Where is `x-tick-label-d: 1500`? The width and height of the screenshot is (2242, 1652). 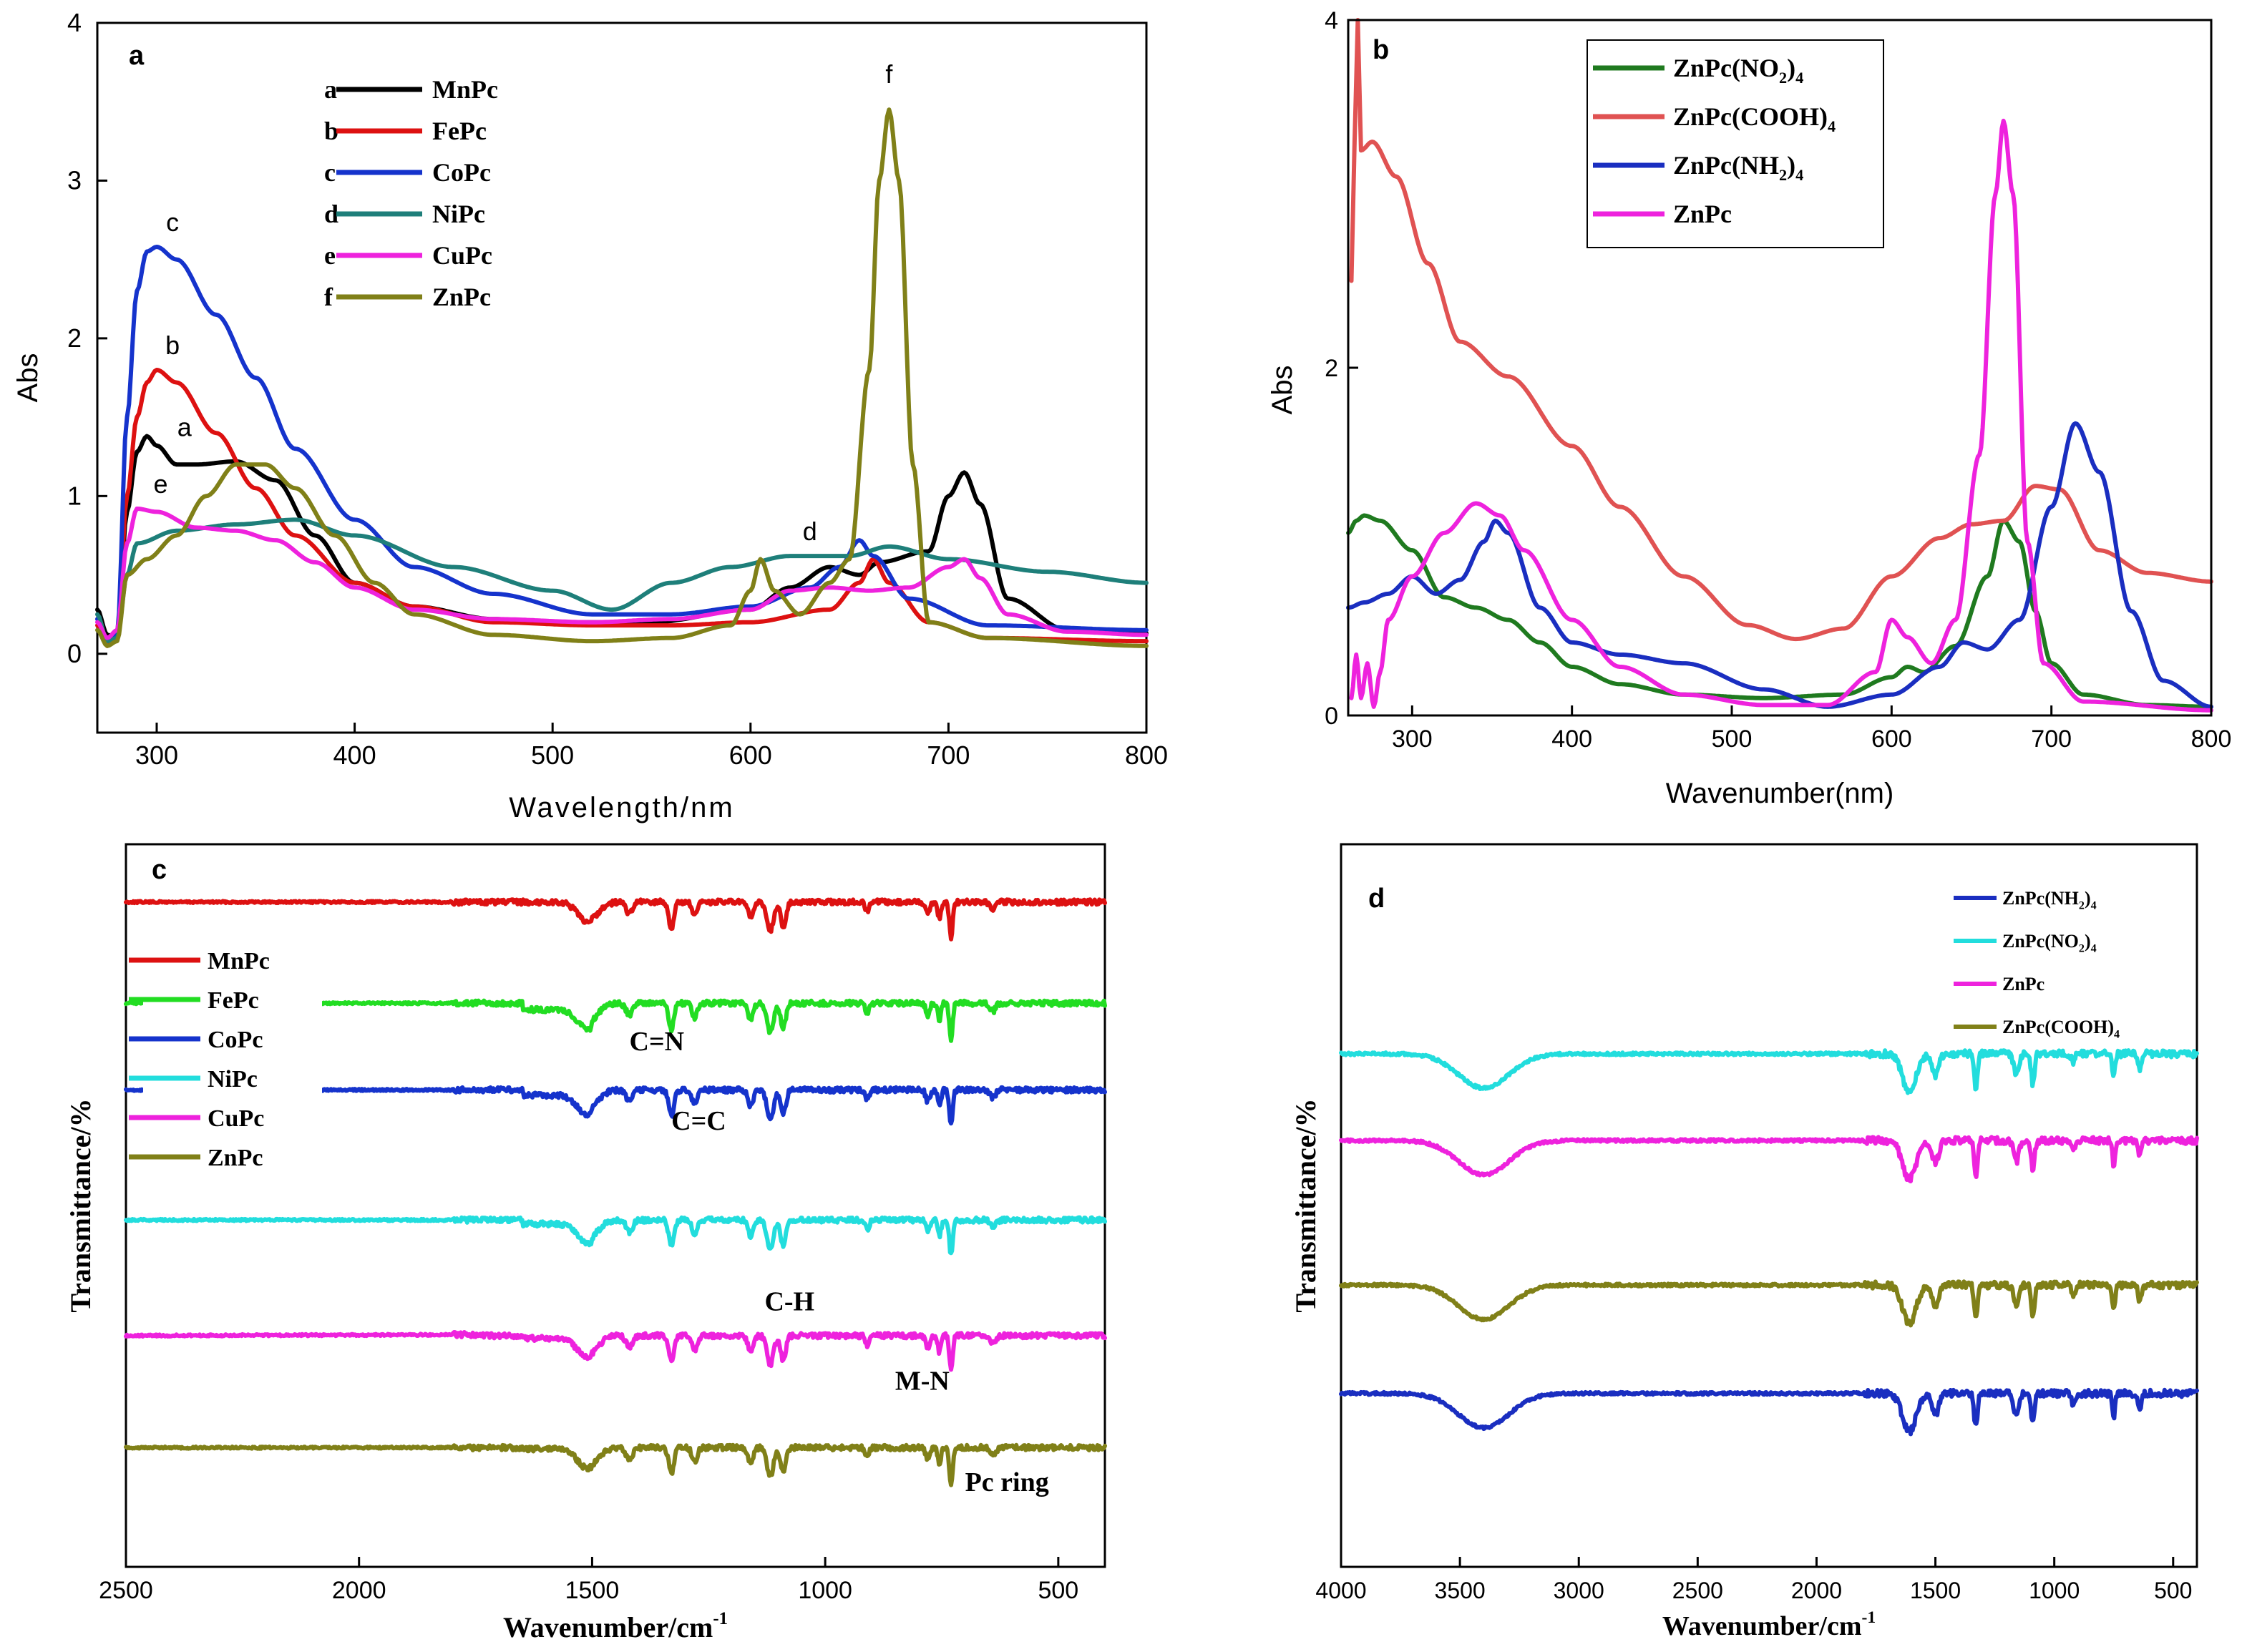 x-tick-label-d: 1500 is located at coordinates (1935, 1590).